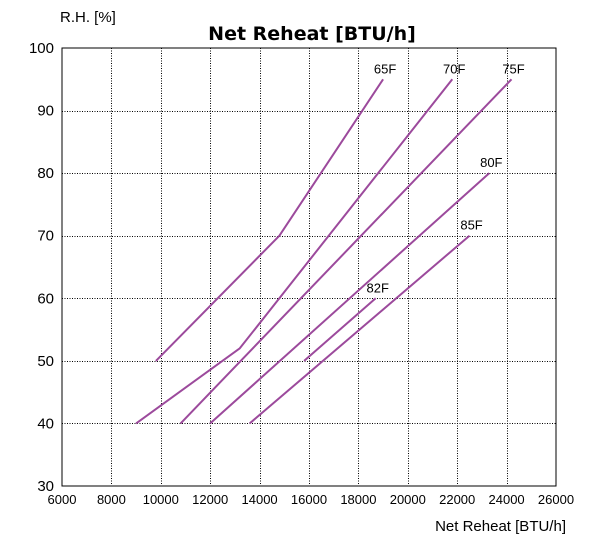  I want to click on y-tick-label: 90, so click(45, 111).